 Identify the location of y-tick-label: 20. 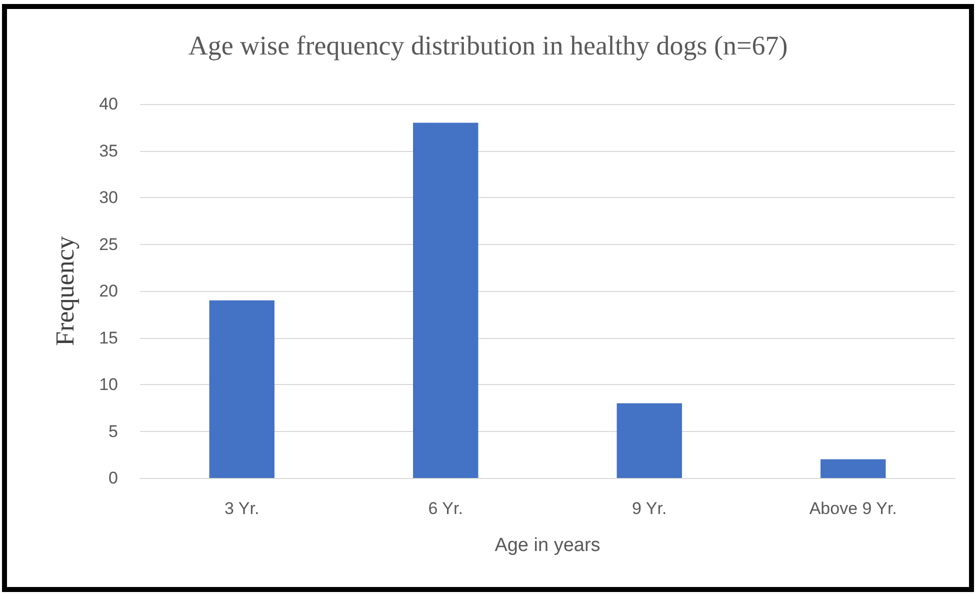
(108, 291).